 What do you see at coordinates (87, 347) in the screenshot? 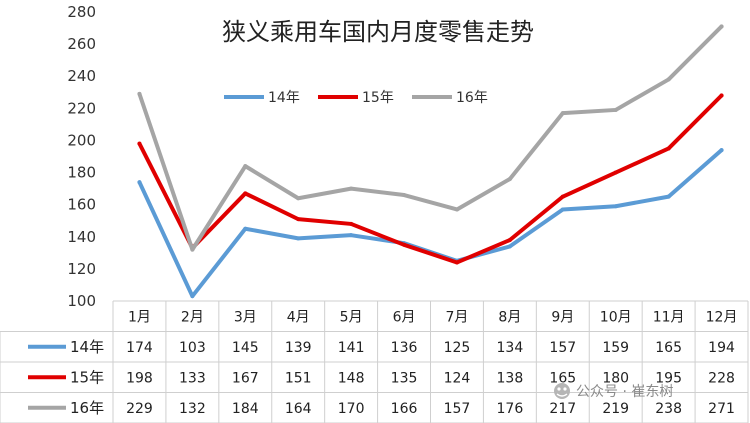
I see `table-series-label: 14年` at bounding box center [87, 347].